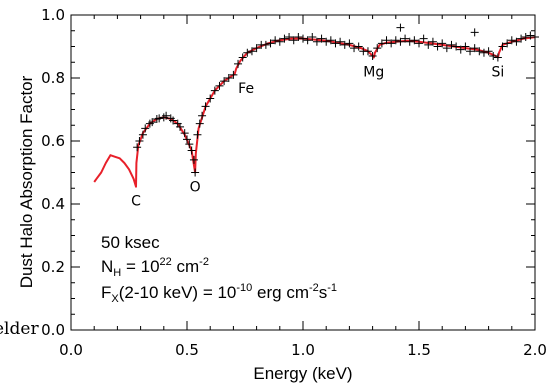 The image size is (556, 385). Describe the element at coordinates (302, 373) in the screenshot. I see `x-axis-title: Energy (keV)` at that location.